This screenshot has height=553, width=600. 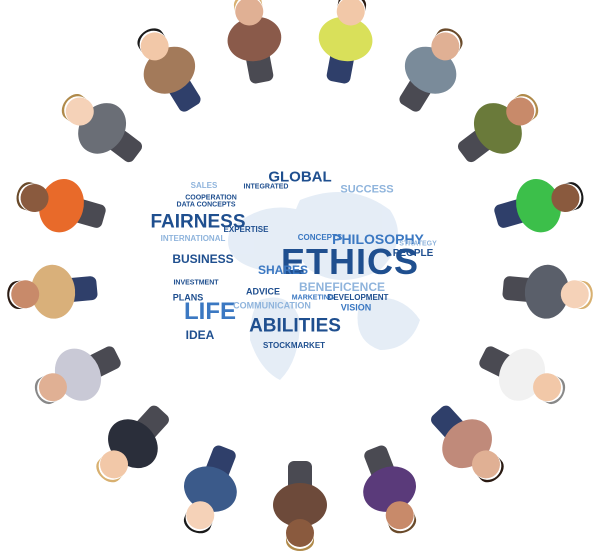 What do you see at coordinates (266, 187) in the screenshot?
I see `word-integrated: INTEGRATED` at bounding box center [266, 187].